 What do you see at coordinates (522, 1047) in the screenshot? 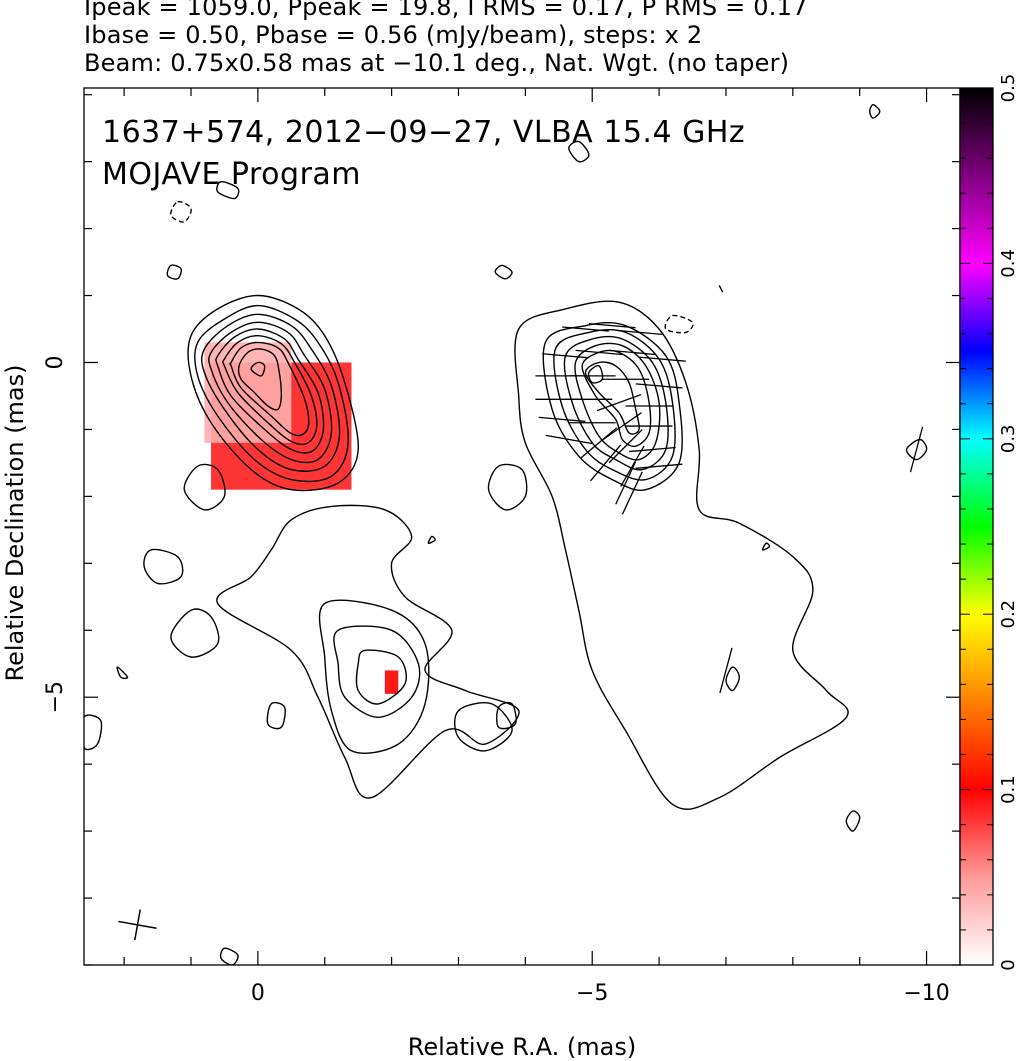
I see `x-axis-label: Relative R.A. (mas)` at bounding box center [522, 1047].